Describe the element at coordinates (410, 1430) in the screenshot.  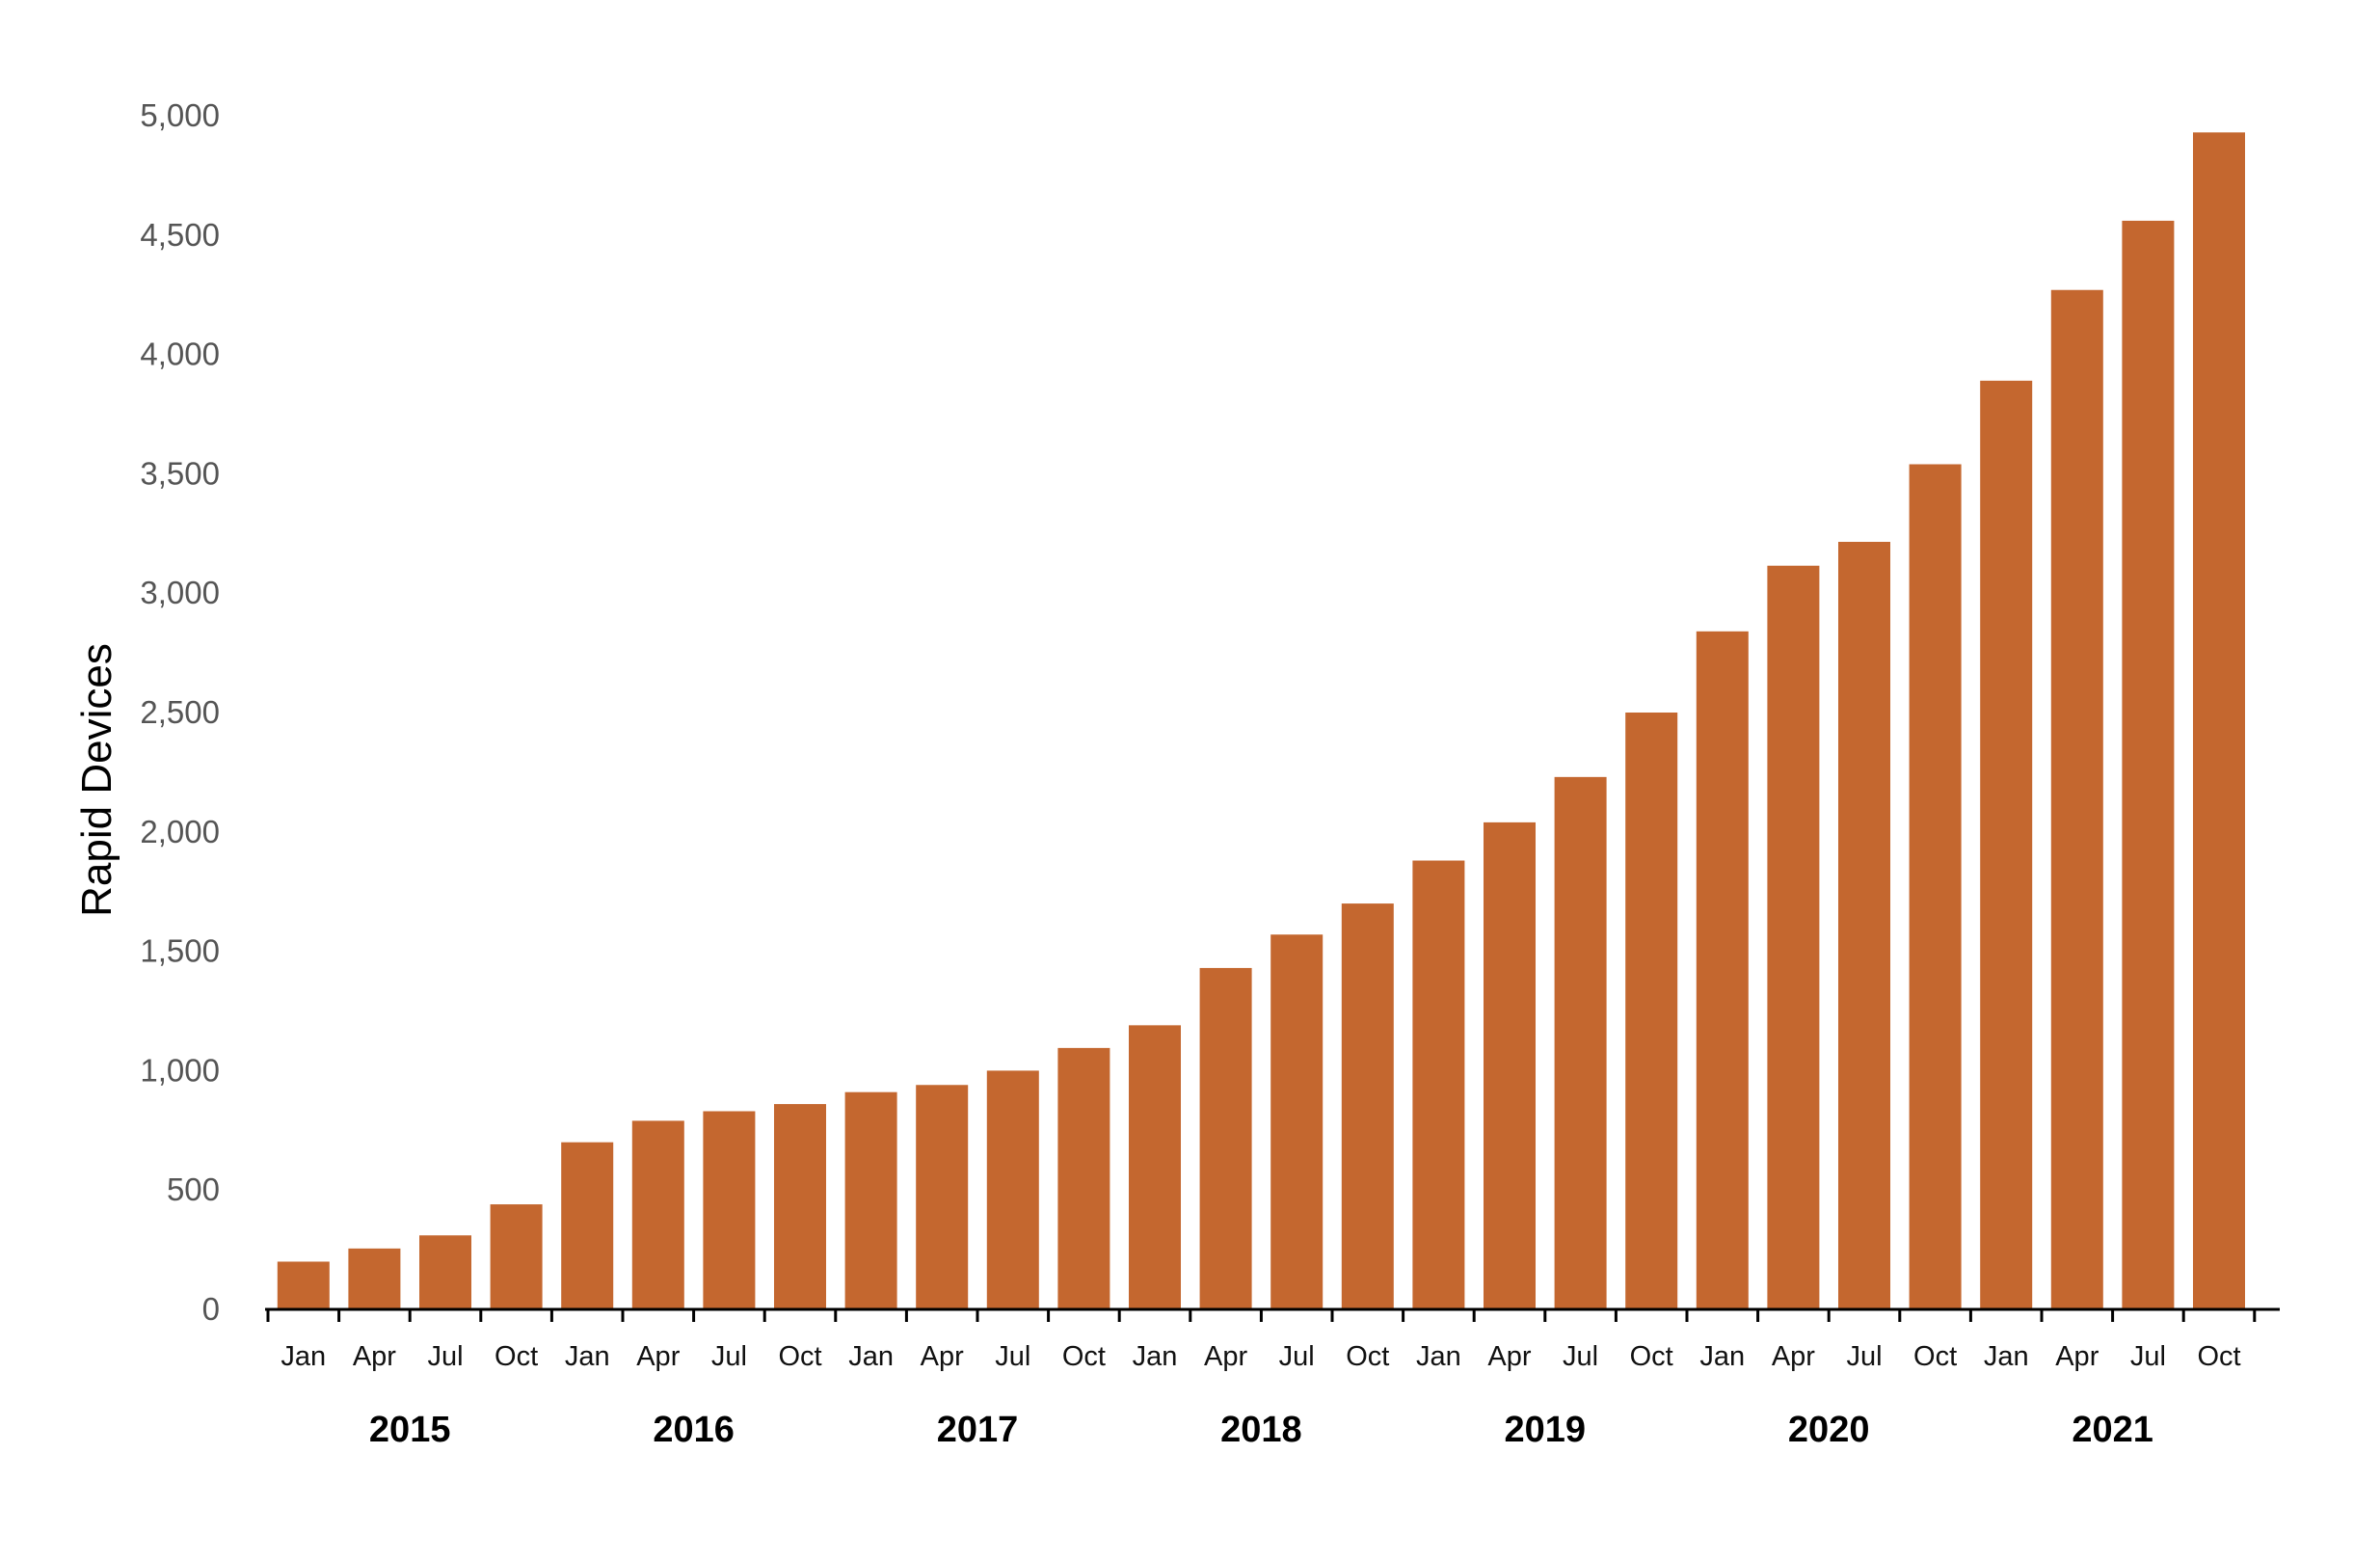
I see `year-label: 2015` at that location.